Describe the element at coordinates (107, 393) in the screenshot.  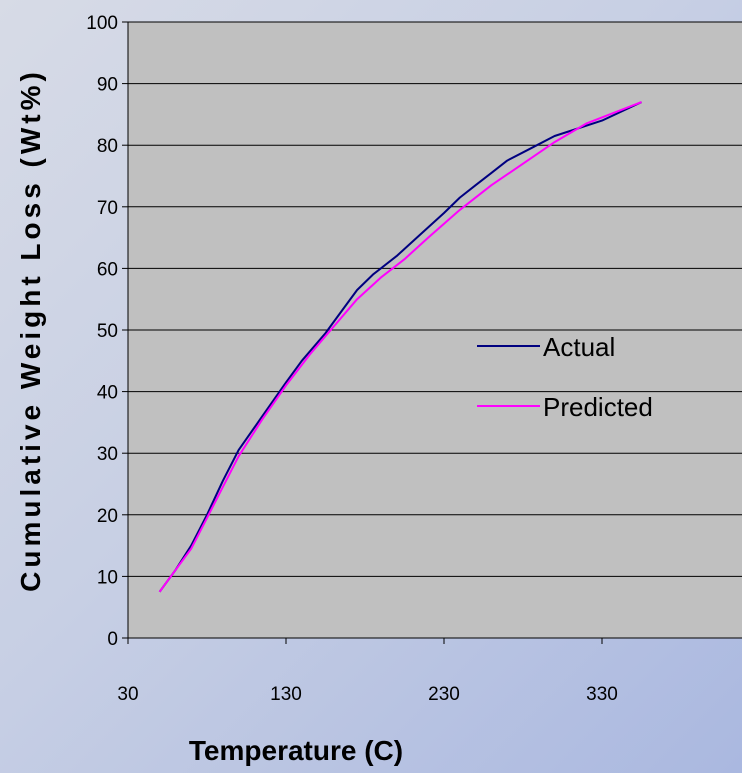
I see `y-tick-label-40: 40` at that location.